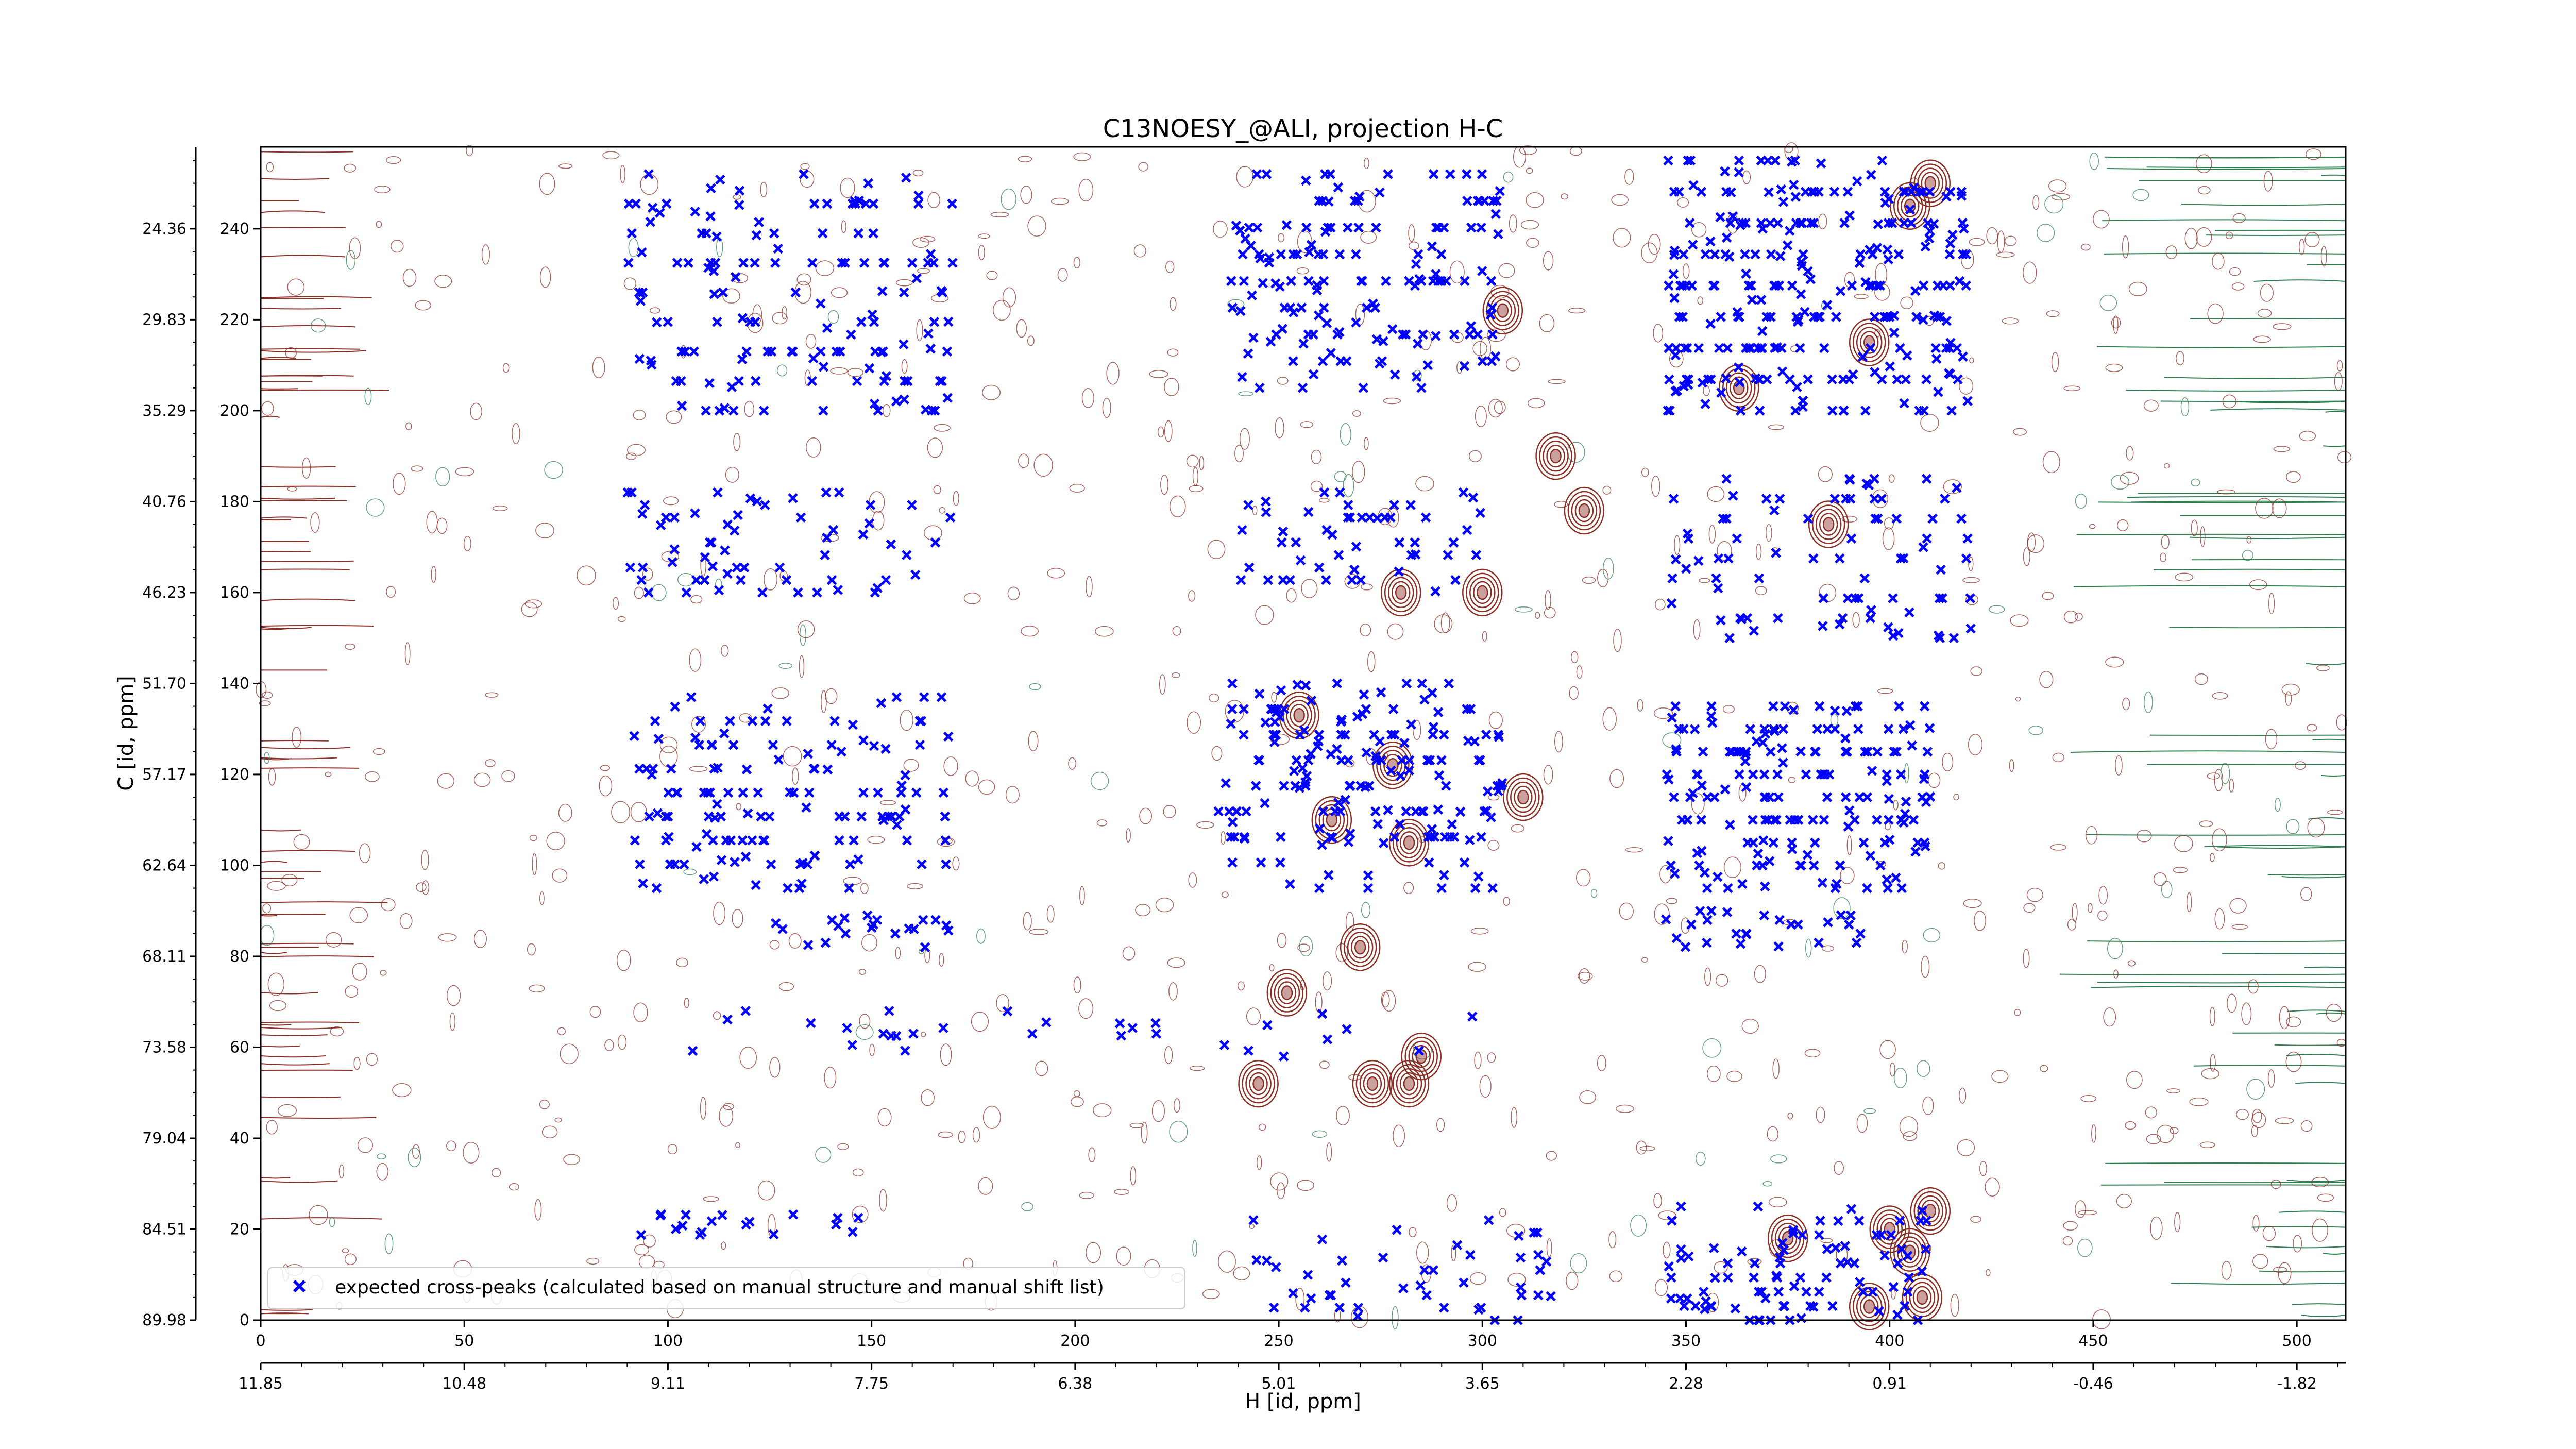 Image resolution: width=2576 pixels, height=1449 pixels. I want to click on x-tick-label-index: 500, so click(2297, 1341).